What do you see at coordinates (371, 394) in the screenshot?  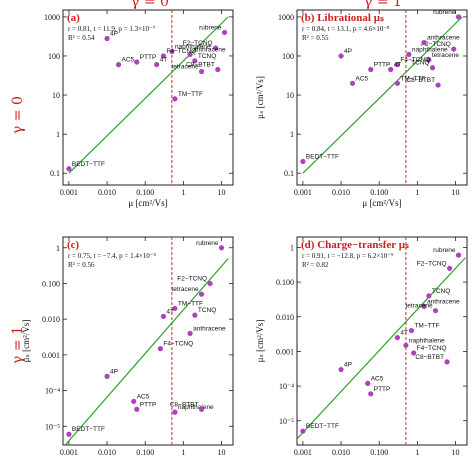 I see `point-pttp` at bounding box center [371, 394].